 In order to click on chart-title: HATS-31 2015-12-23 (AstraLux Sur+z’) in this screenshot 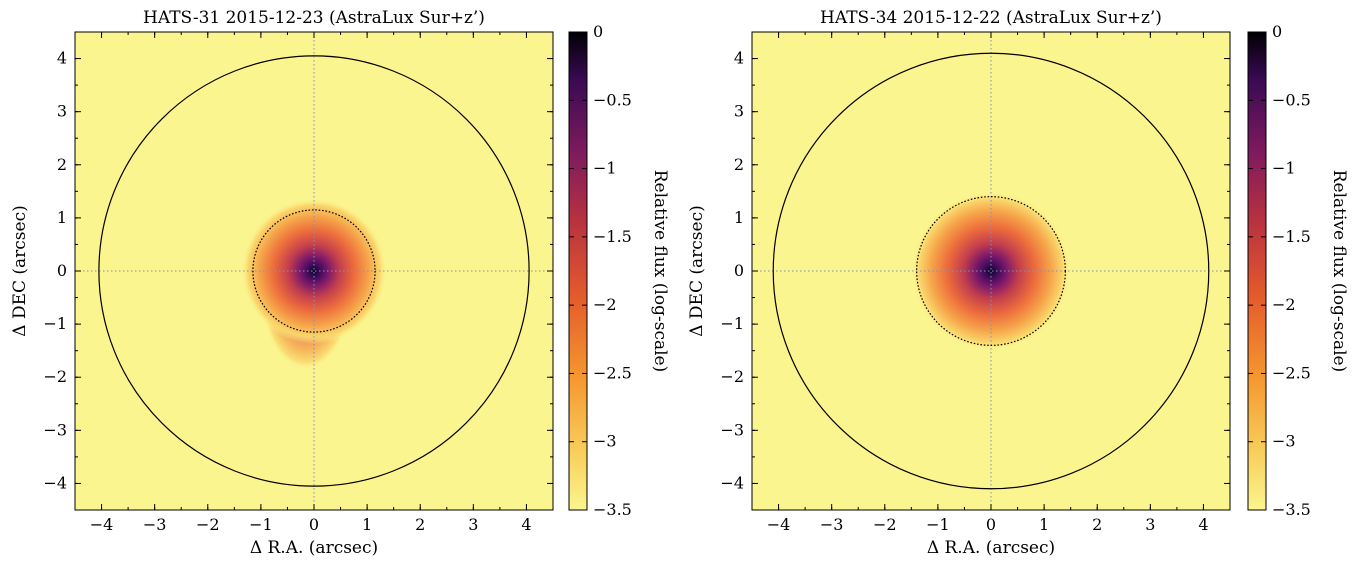, I will do `click(314, 18)`.